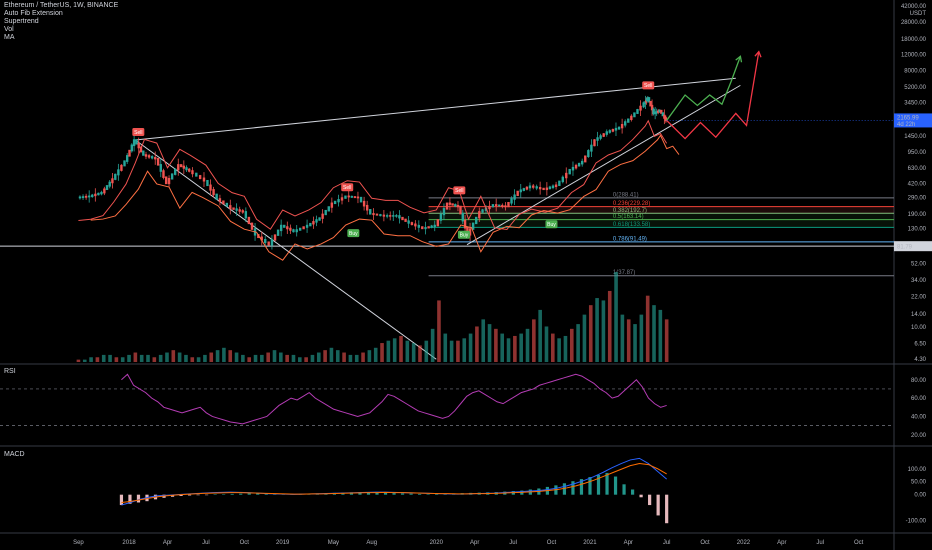 The width and height of the screenshot is (932, 550). I want to click on time-tick-label: 2018, so click(129, 543).